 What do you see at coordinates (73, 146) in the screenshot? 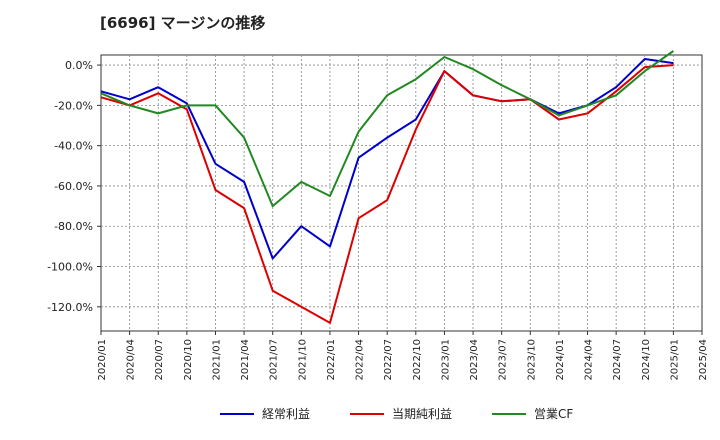
I see `y-tick-label: -40.0%` at bounding box center [73, 146].